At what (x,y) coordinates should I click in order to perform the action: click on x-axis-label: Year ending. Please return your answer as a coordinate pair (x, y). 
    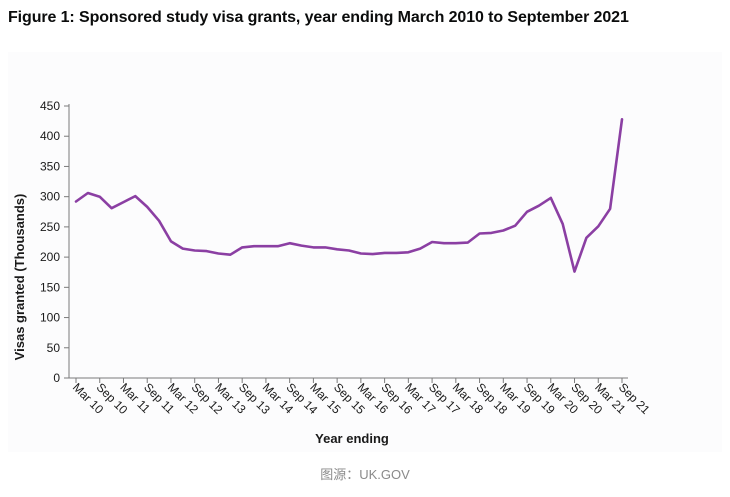
    Looking at the image, I should click on (352, 438).